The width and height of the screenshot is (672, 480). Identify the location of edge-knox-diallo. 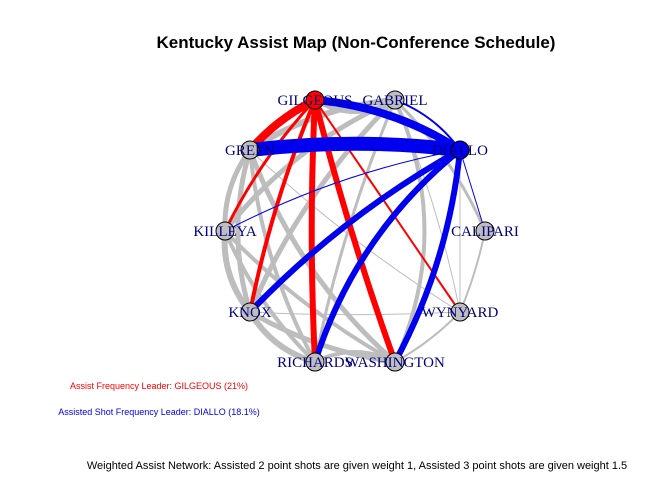
(355, 231).